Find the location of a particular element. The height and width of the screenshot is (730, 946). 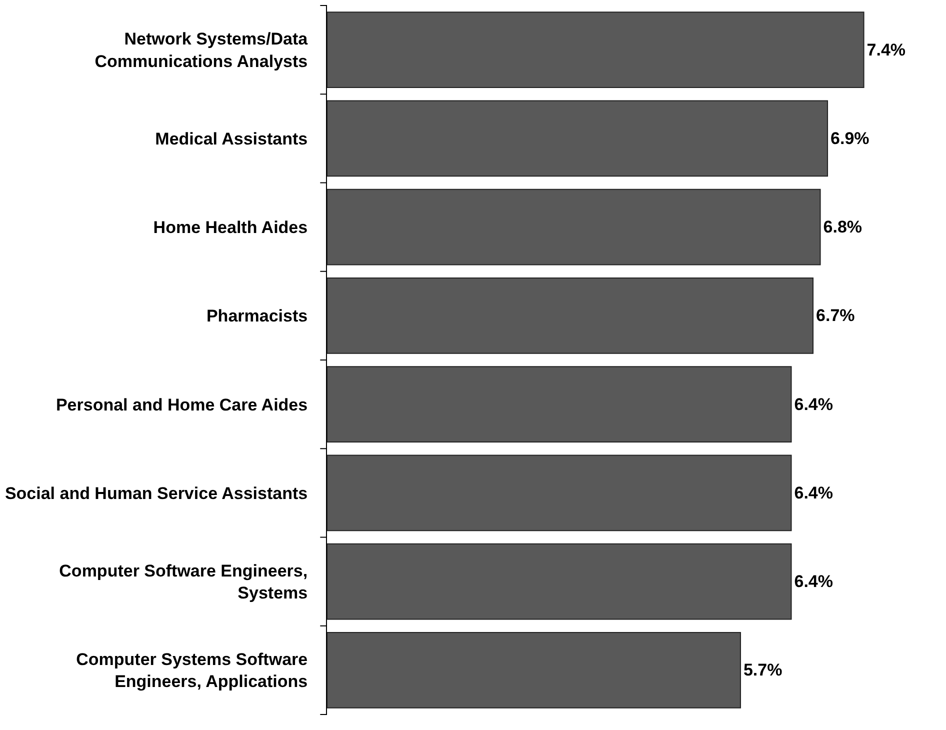

y-tick-label: Social and Human Service Assistants is located at coordinates (156, 493).